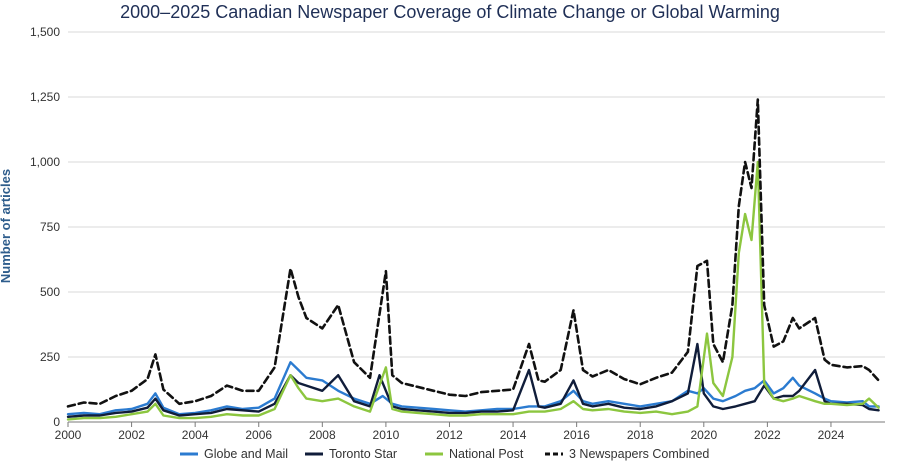  What do you see at coordinates (50, 227) in the screenshot?
I see `y-tick-label: 750` at bounding box center [50, 227].